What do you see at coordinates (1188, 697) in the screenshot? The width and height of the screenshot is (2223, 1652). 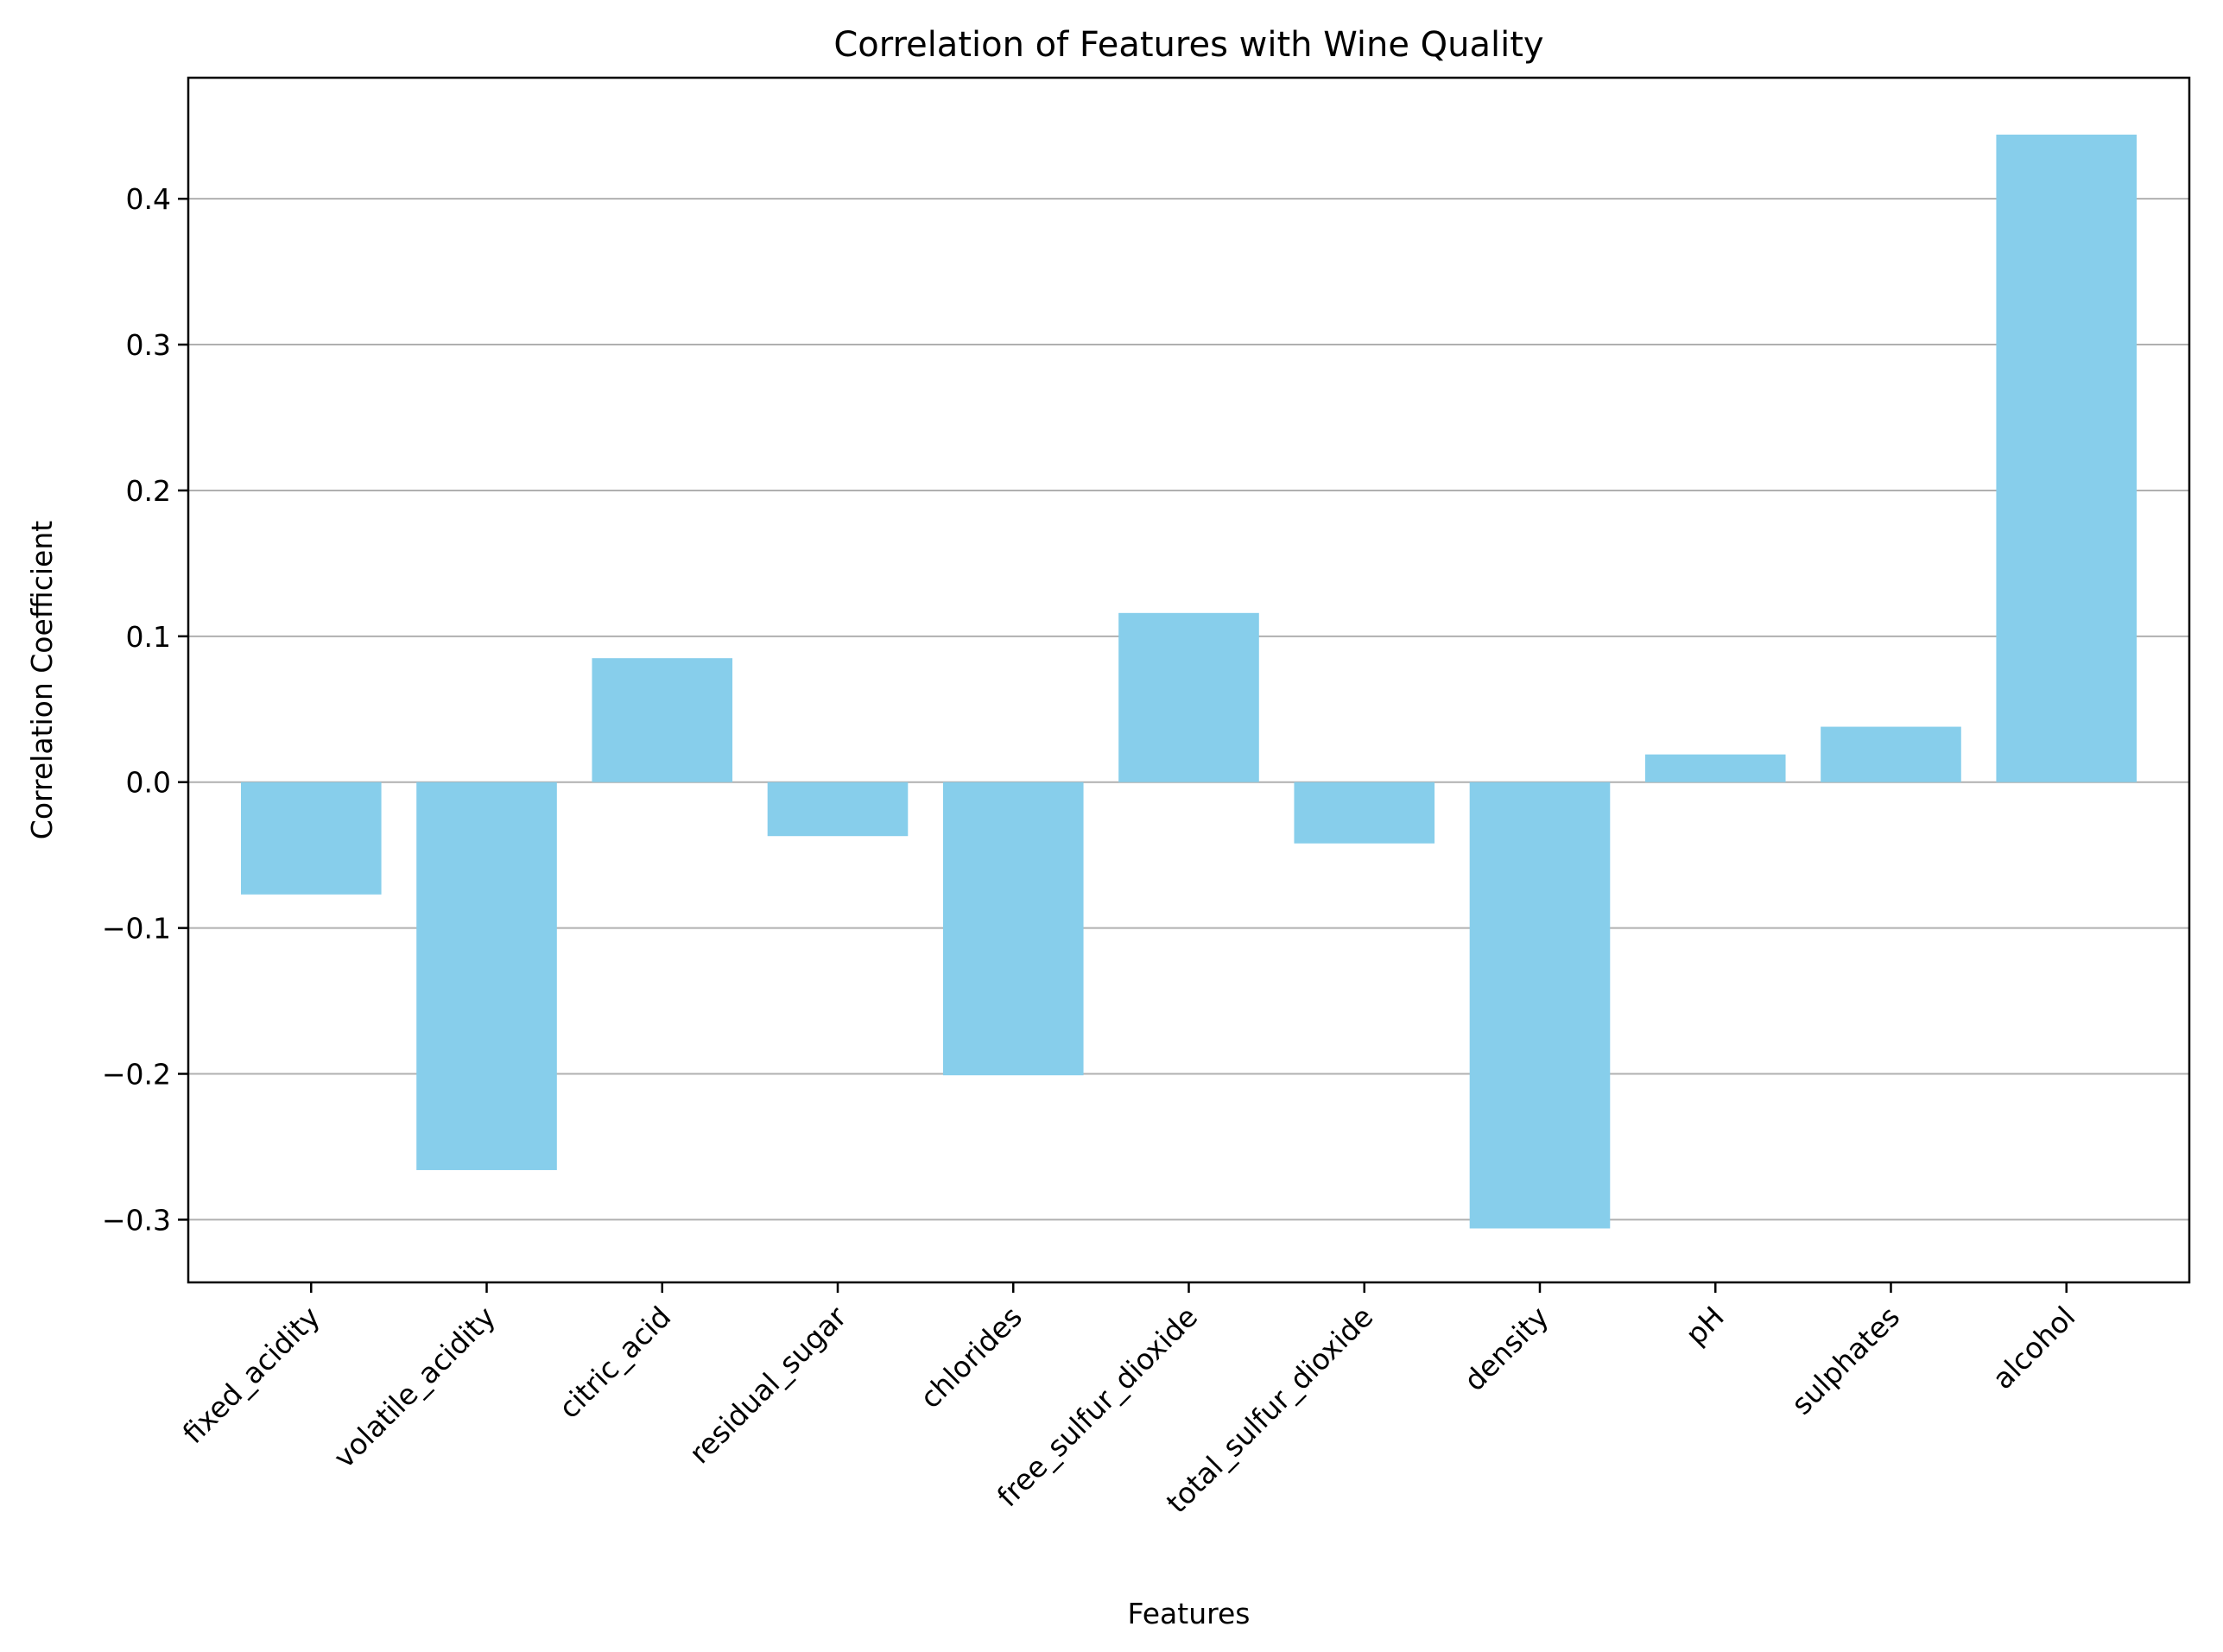 I see `bar-free-sulfur-dioxide` at bounding box center [1188, 697].